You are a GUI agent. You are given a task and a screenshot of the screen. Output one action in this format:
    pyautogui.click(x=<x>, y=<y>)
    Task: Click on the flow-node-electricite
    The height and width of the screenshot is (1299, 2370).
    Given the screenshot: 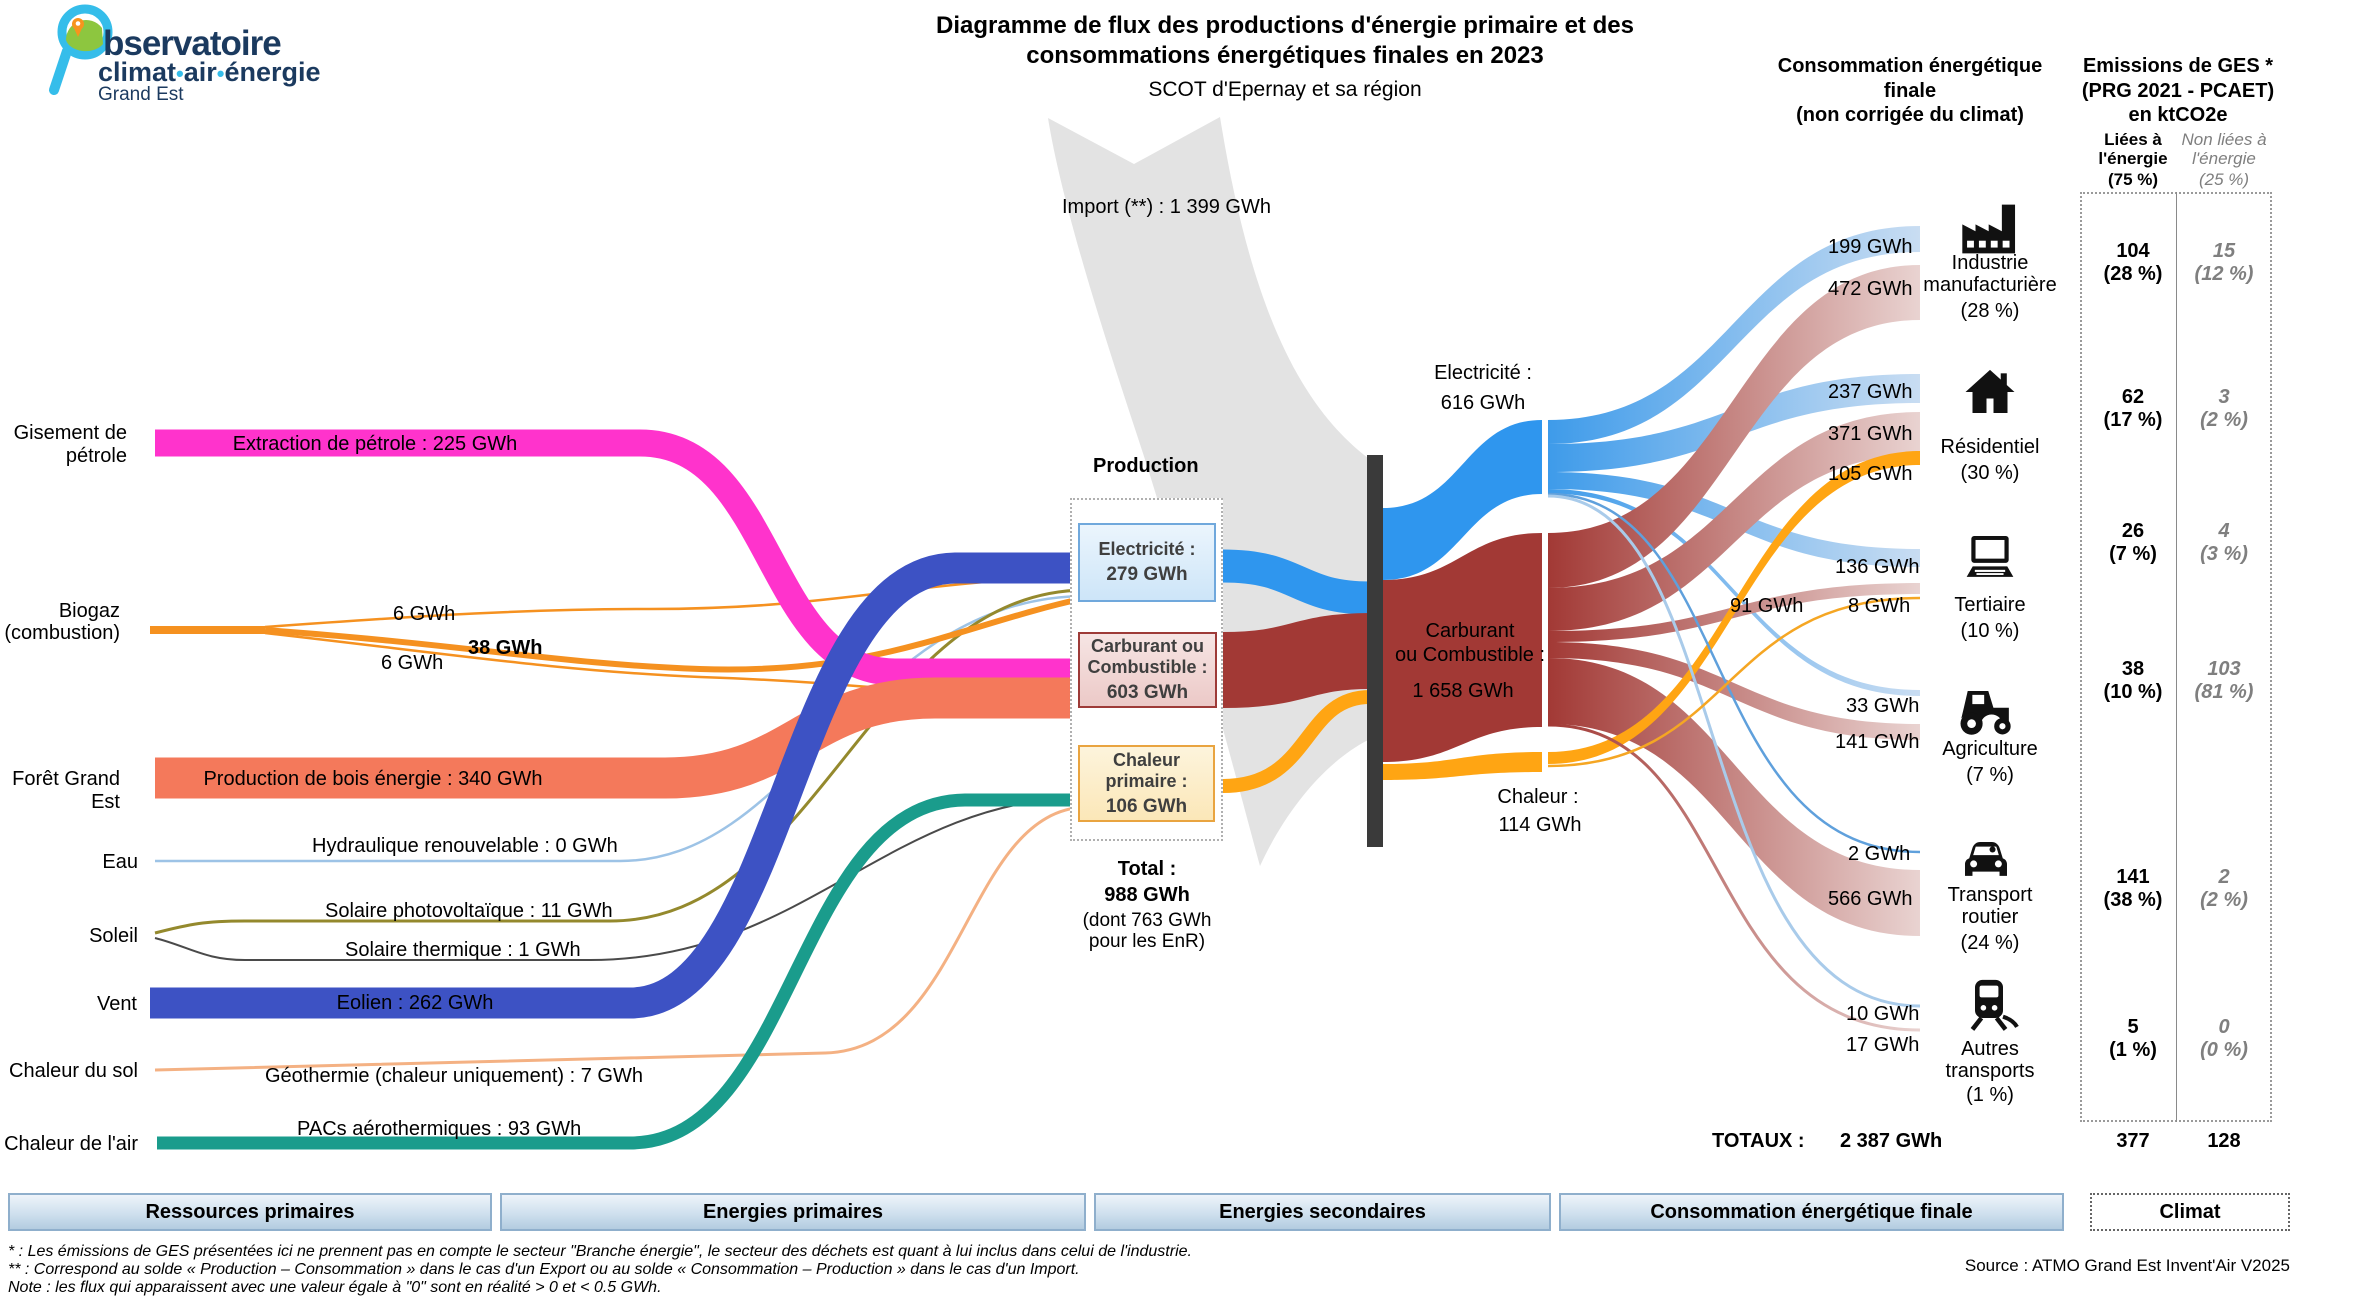 What is the action you would take?
    pyautogui.click(x=1462, y=500)
    